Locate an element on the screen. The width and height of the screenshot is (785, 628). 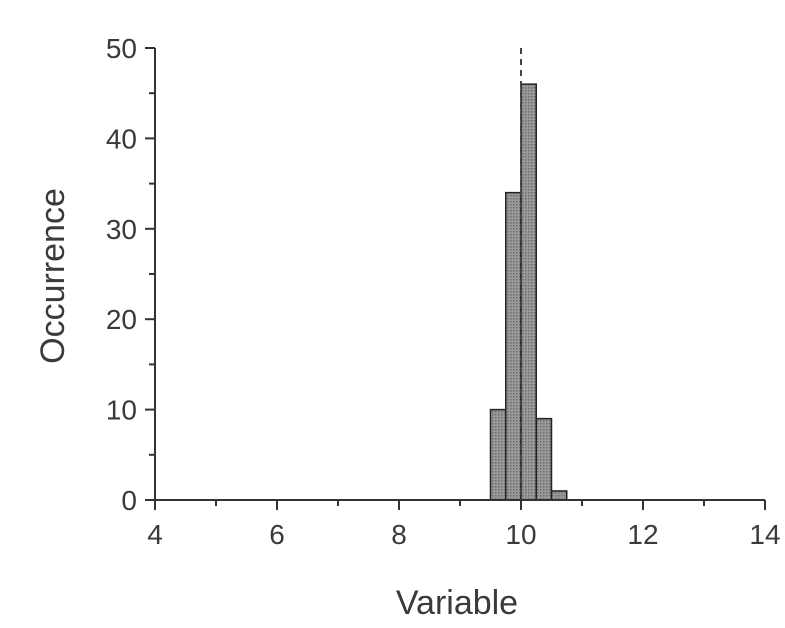
x-axis-title: Variable is located at coordinates (457, 603).